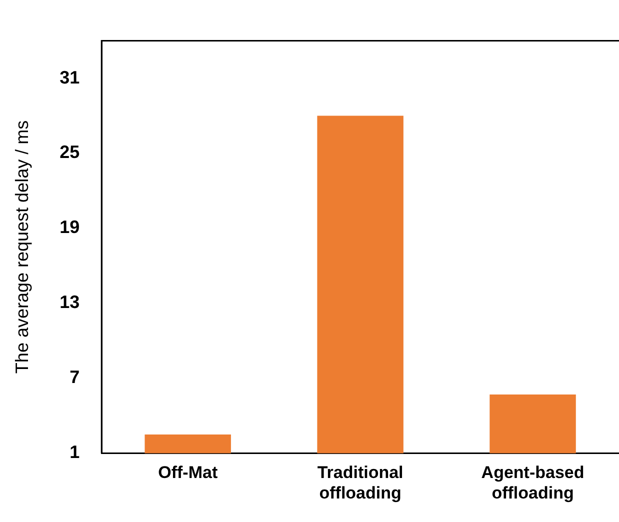 This screenshot has width=619, height=522. I want to click on y-axis-title: The average request delay / ms, so click(22, 247).